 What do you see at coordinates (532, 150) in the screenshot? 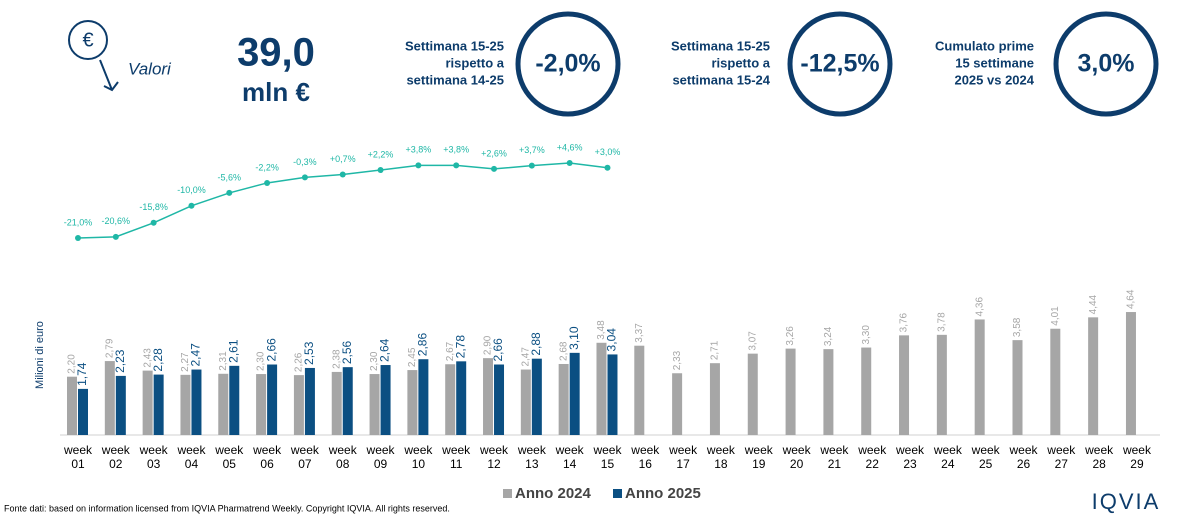
I see `growth-label: +3,7%` at bounding box center [532, 150].